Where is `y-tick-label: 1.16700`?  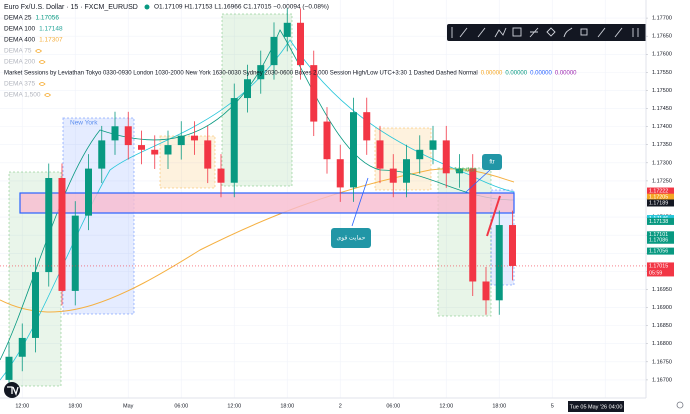
y-tick-label: 1.16700 is located at coordinates (662, 380).